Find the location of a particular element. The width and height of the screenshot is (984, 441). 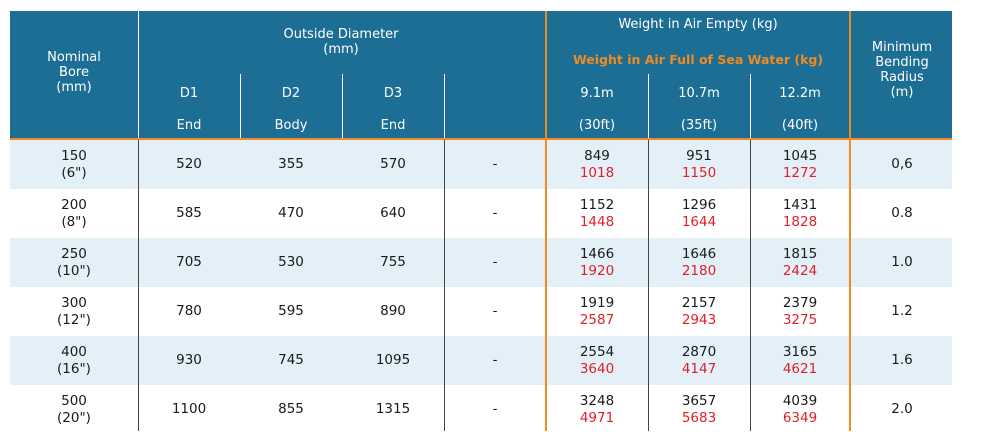

cell-nominal-bore-value: 150 is located at coordinates (74, 155).